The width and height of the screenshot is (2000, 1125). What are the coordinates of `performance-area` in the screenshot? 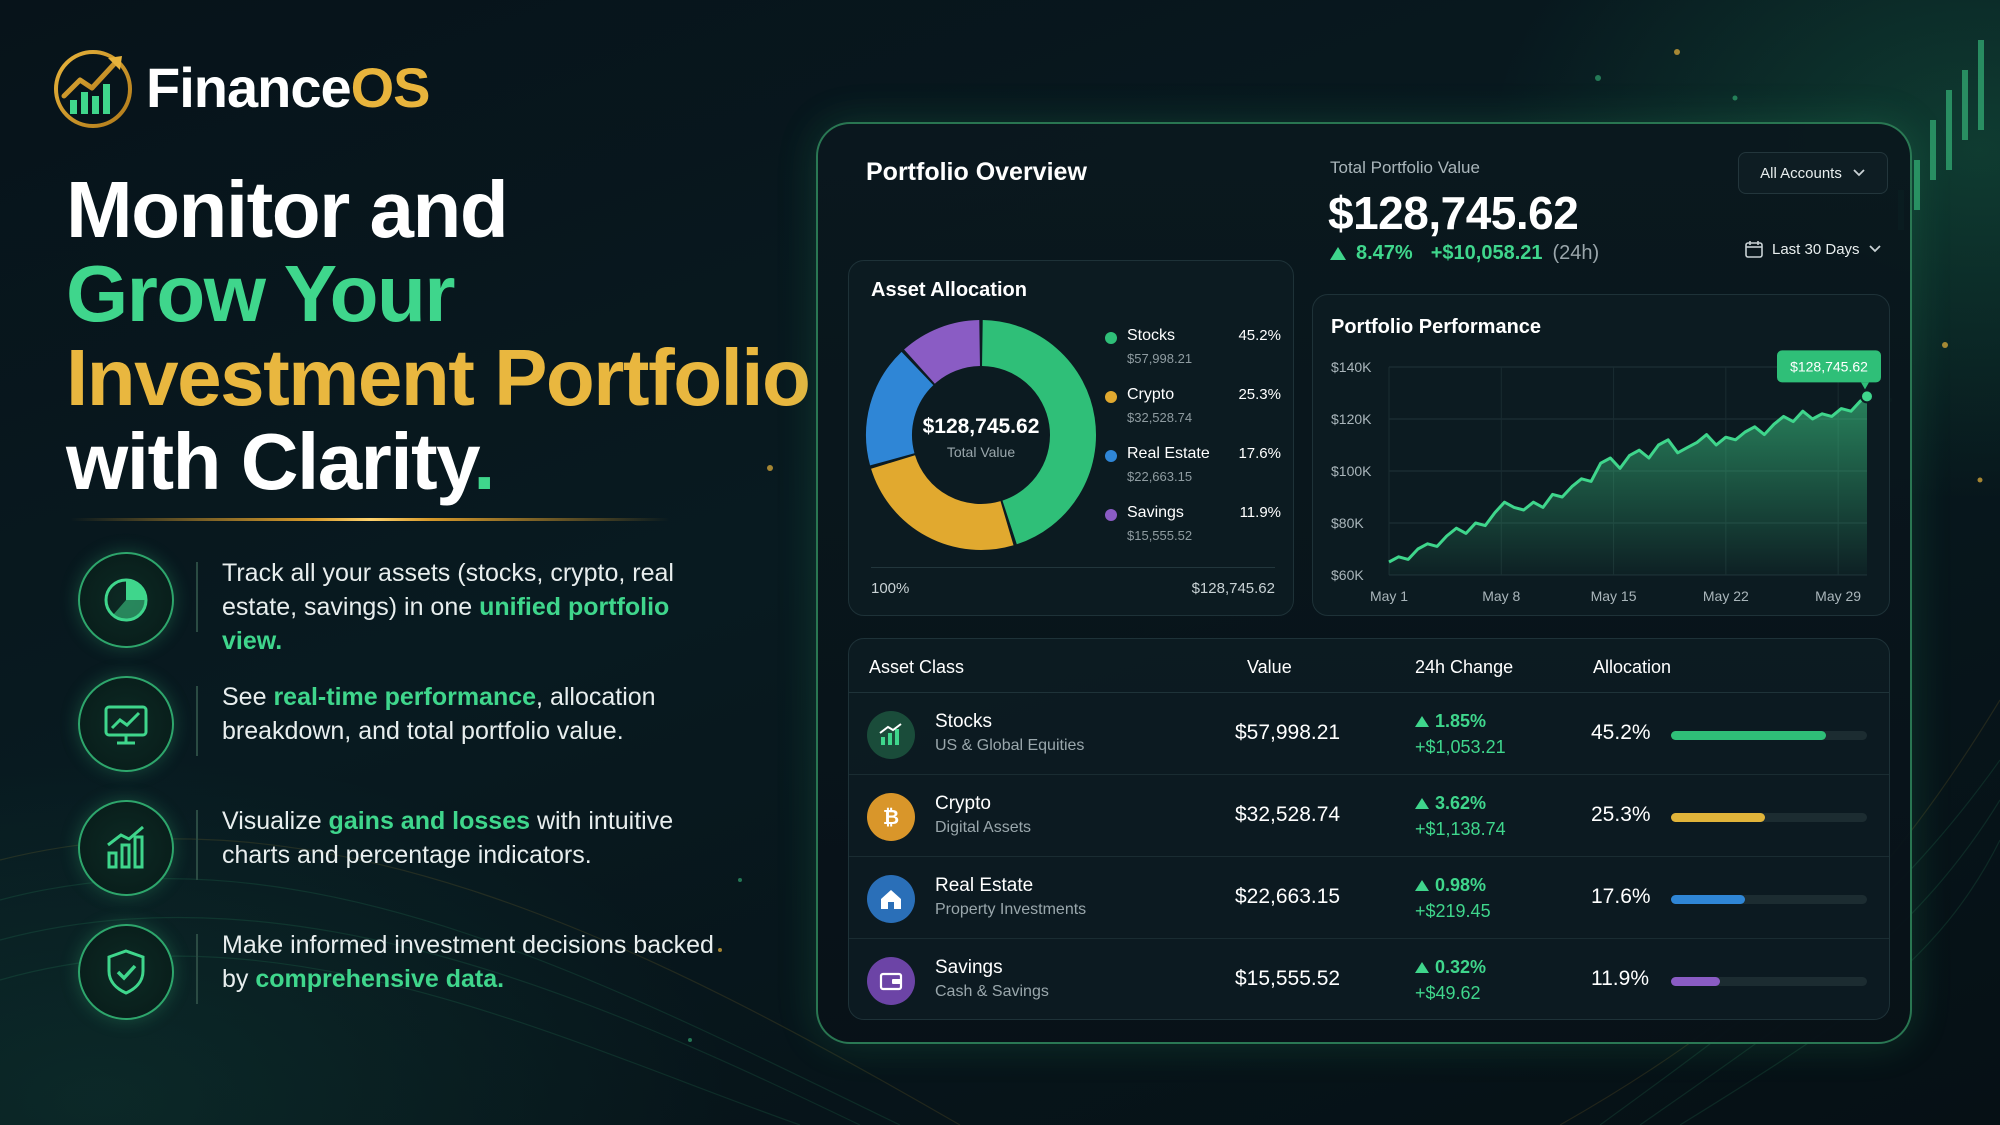 It's located at (1628, 485).